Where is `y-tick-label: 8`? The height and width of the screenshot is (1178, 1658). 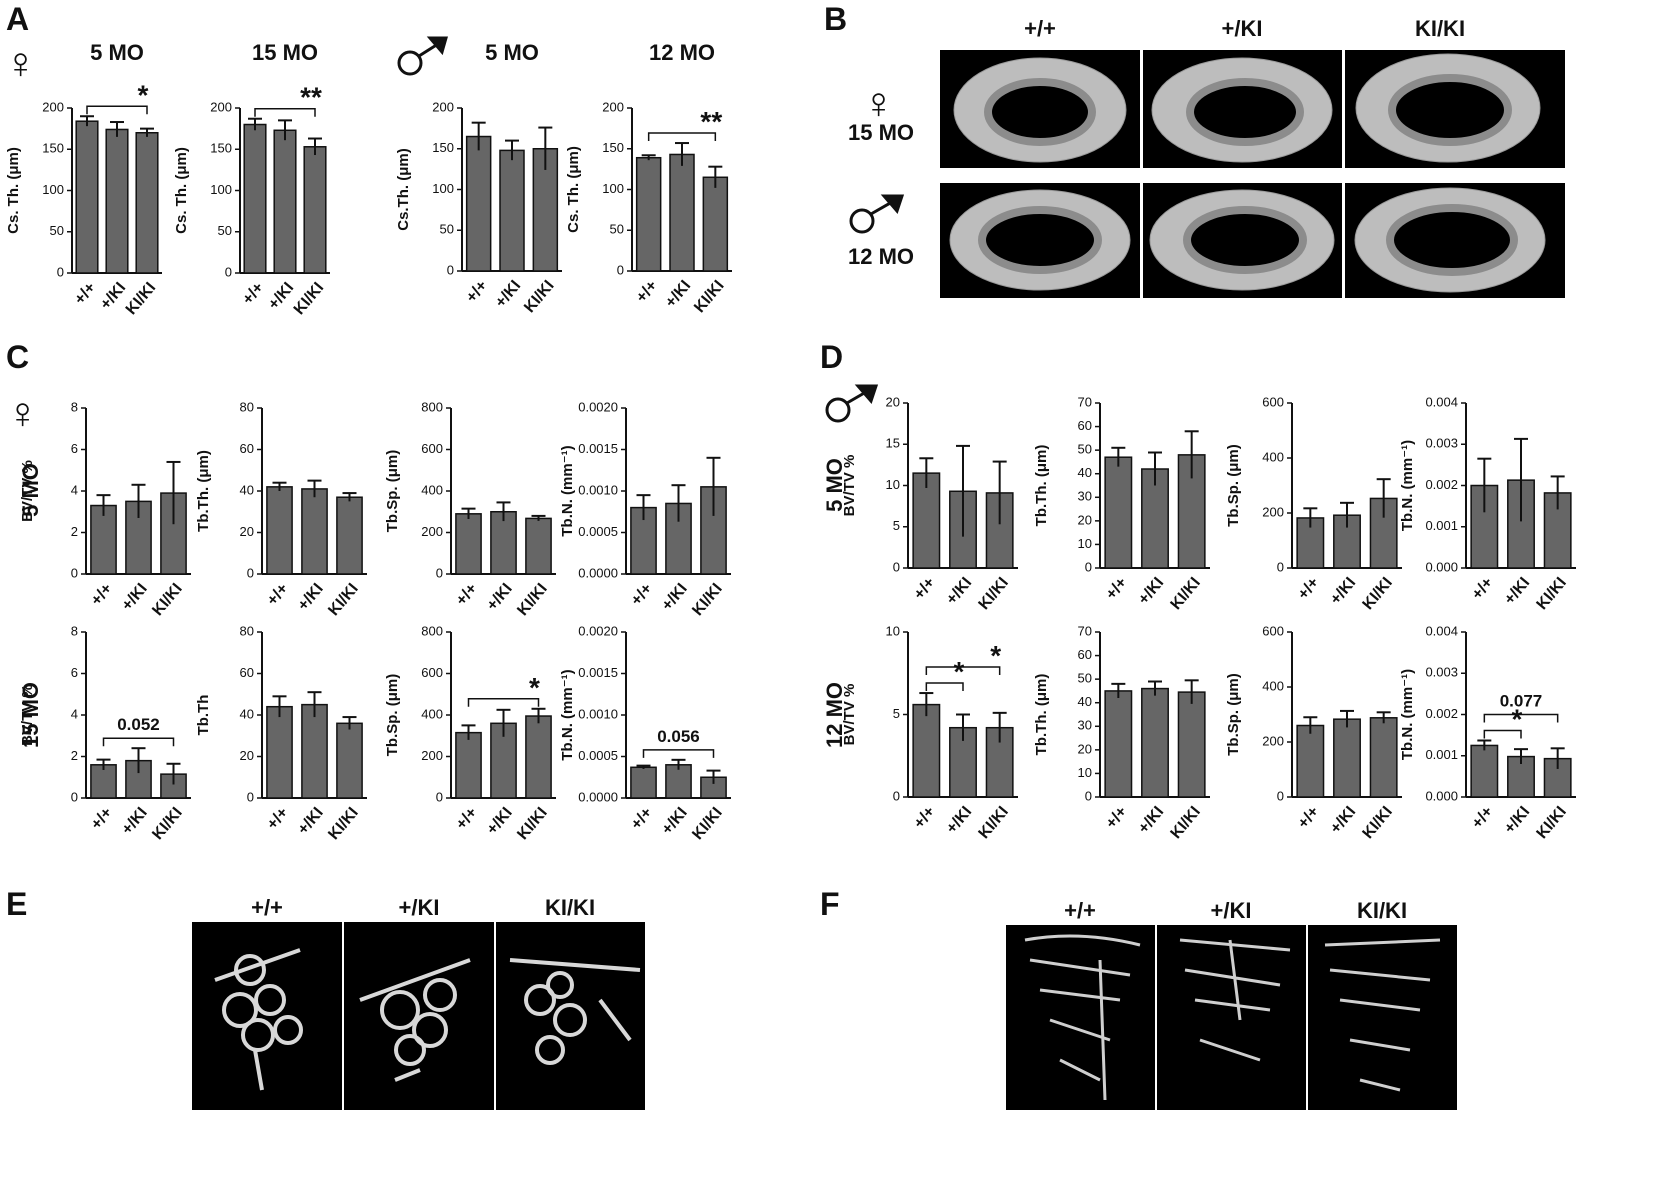
y-tick-label: 8 is located at coordinates (74, 630).